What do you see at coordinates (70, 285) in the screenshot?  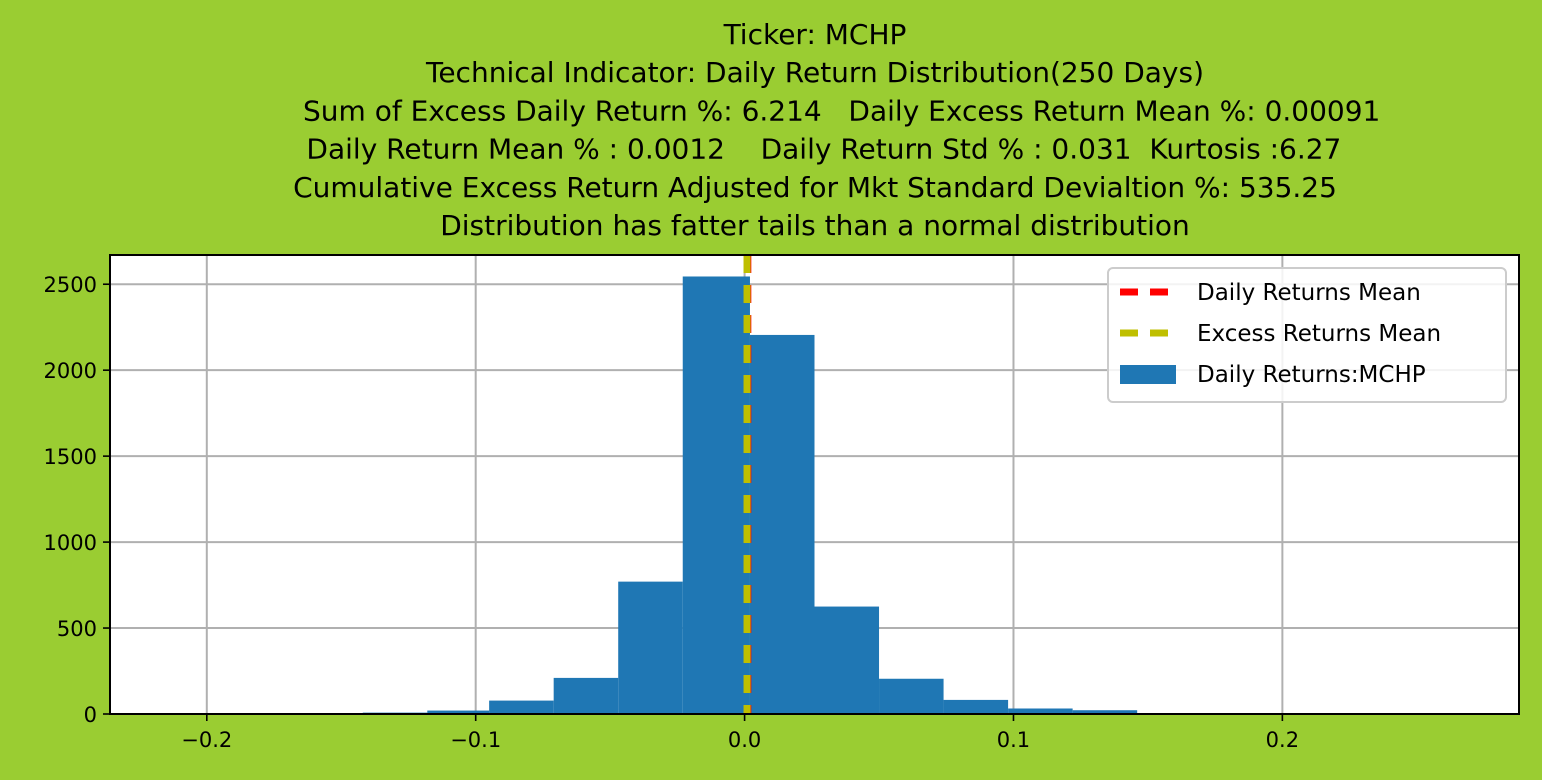 I see `y-tick-label: 2500` at bounding box center [70, 285].